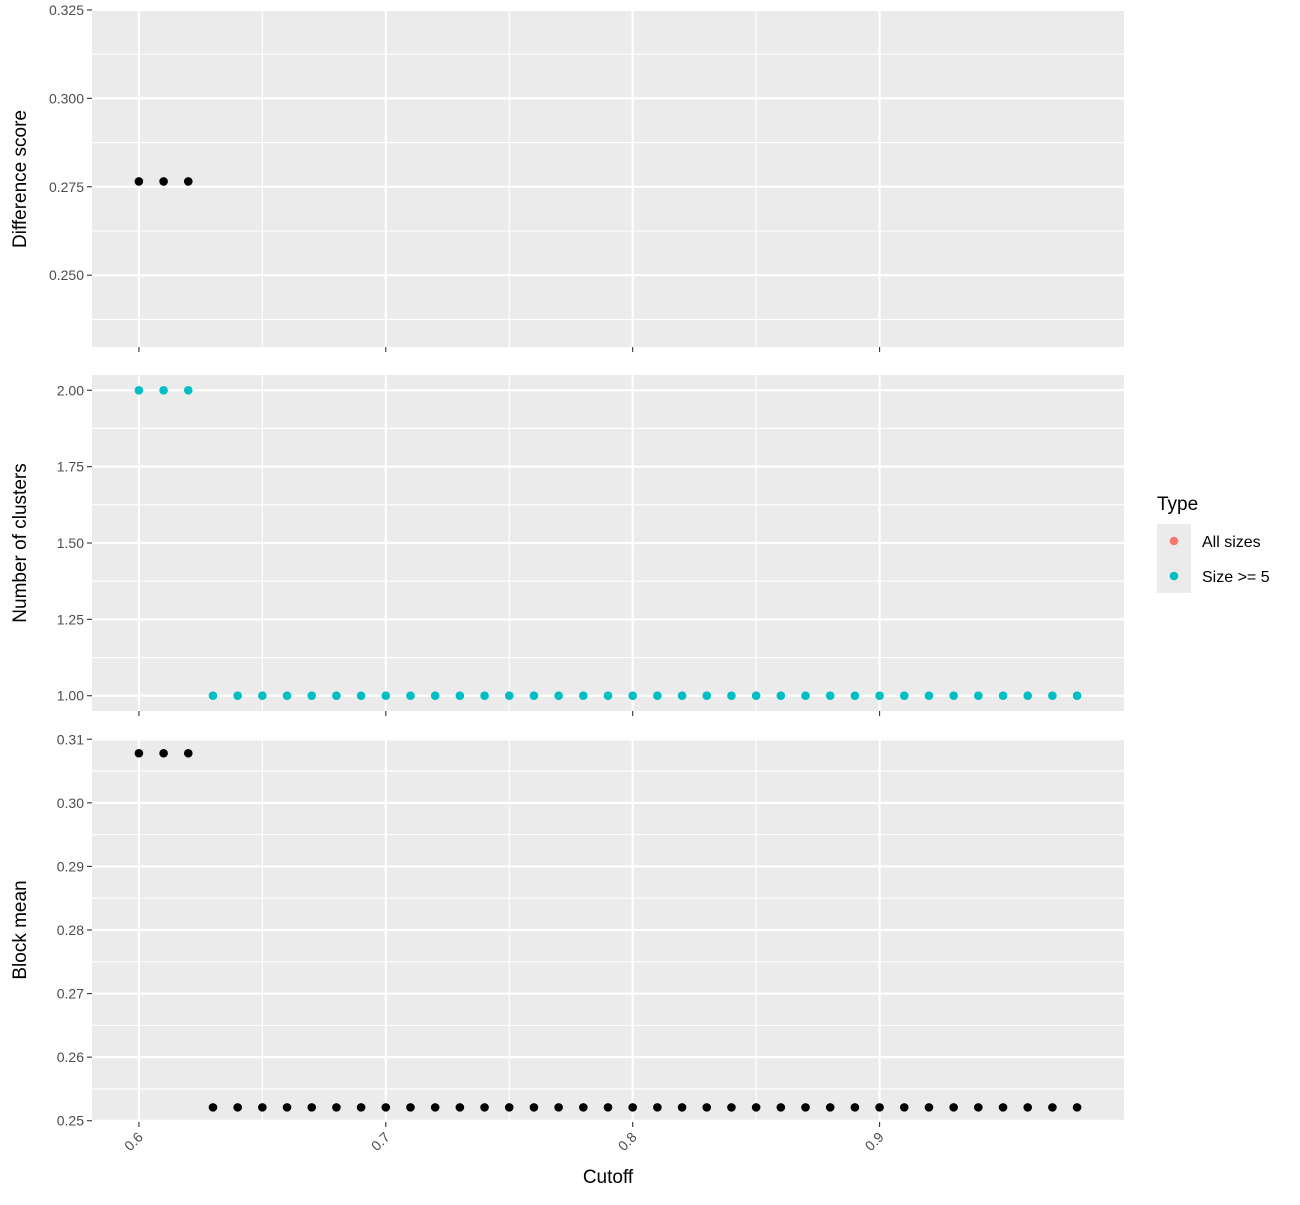 The width and height of the screenshot is (1300, 1205). What do you see at coordinates (70, 739) in the screenshot?
I see `y-tick-label: 0.31` at bounding box center [70, 739].